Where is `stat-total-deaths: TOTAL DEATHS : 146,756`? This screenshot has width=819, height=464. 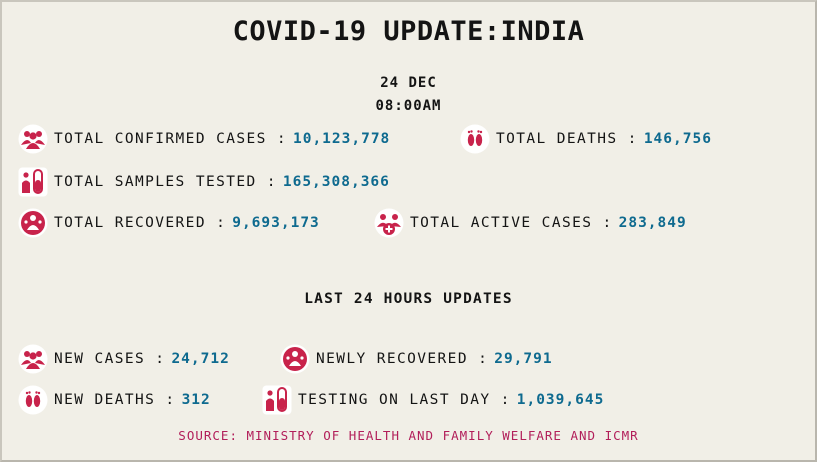
stat-total-deaths: TOTAL DEATHS : 146,756 is located at coordinates (586, 139).